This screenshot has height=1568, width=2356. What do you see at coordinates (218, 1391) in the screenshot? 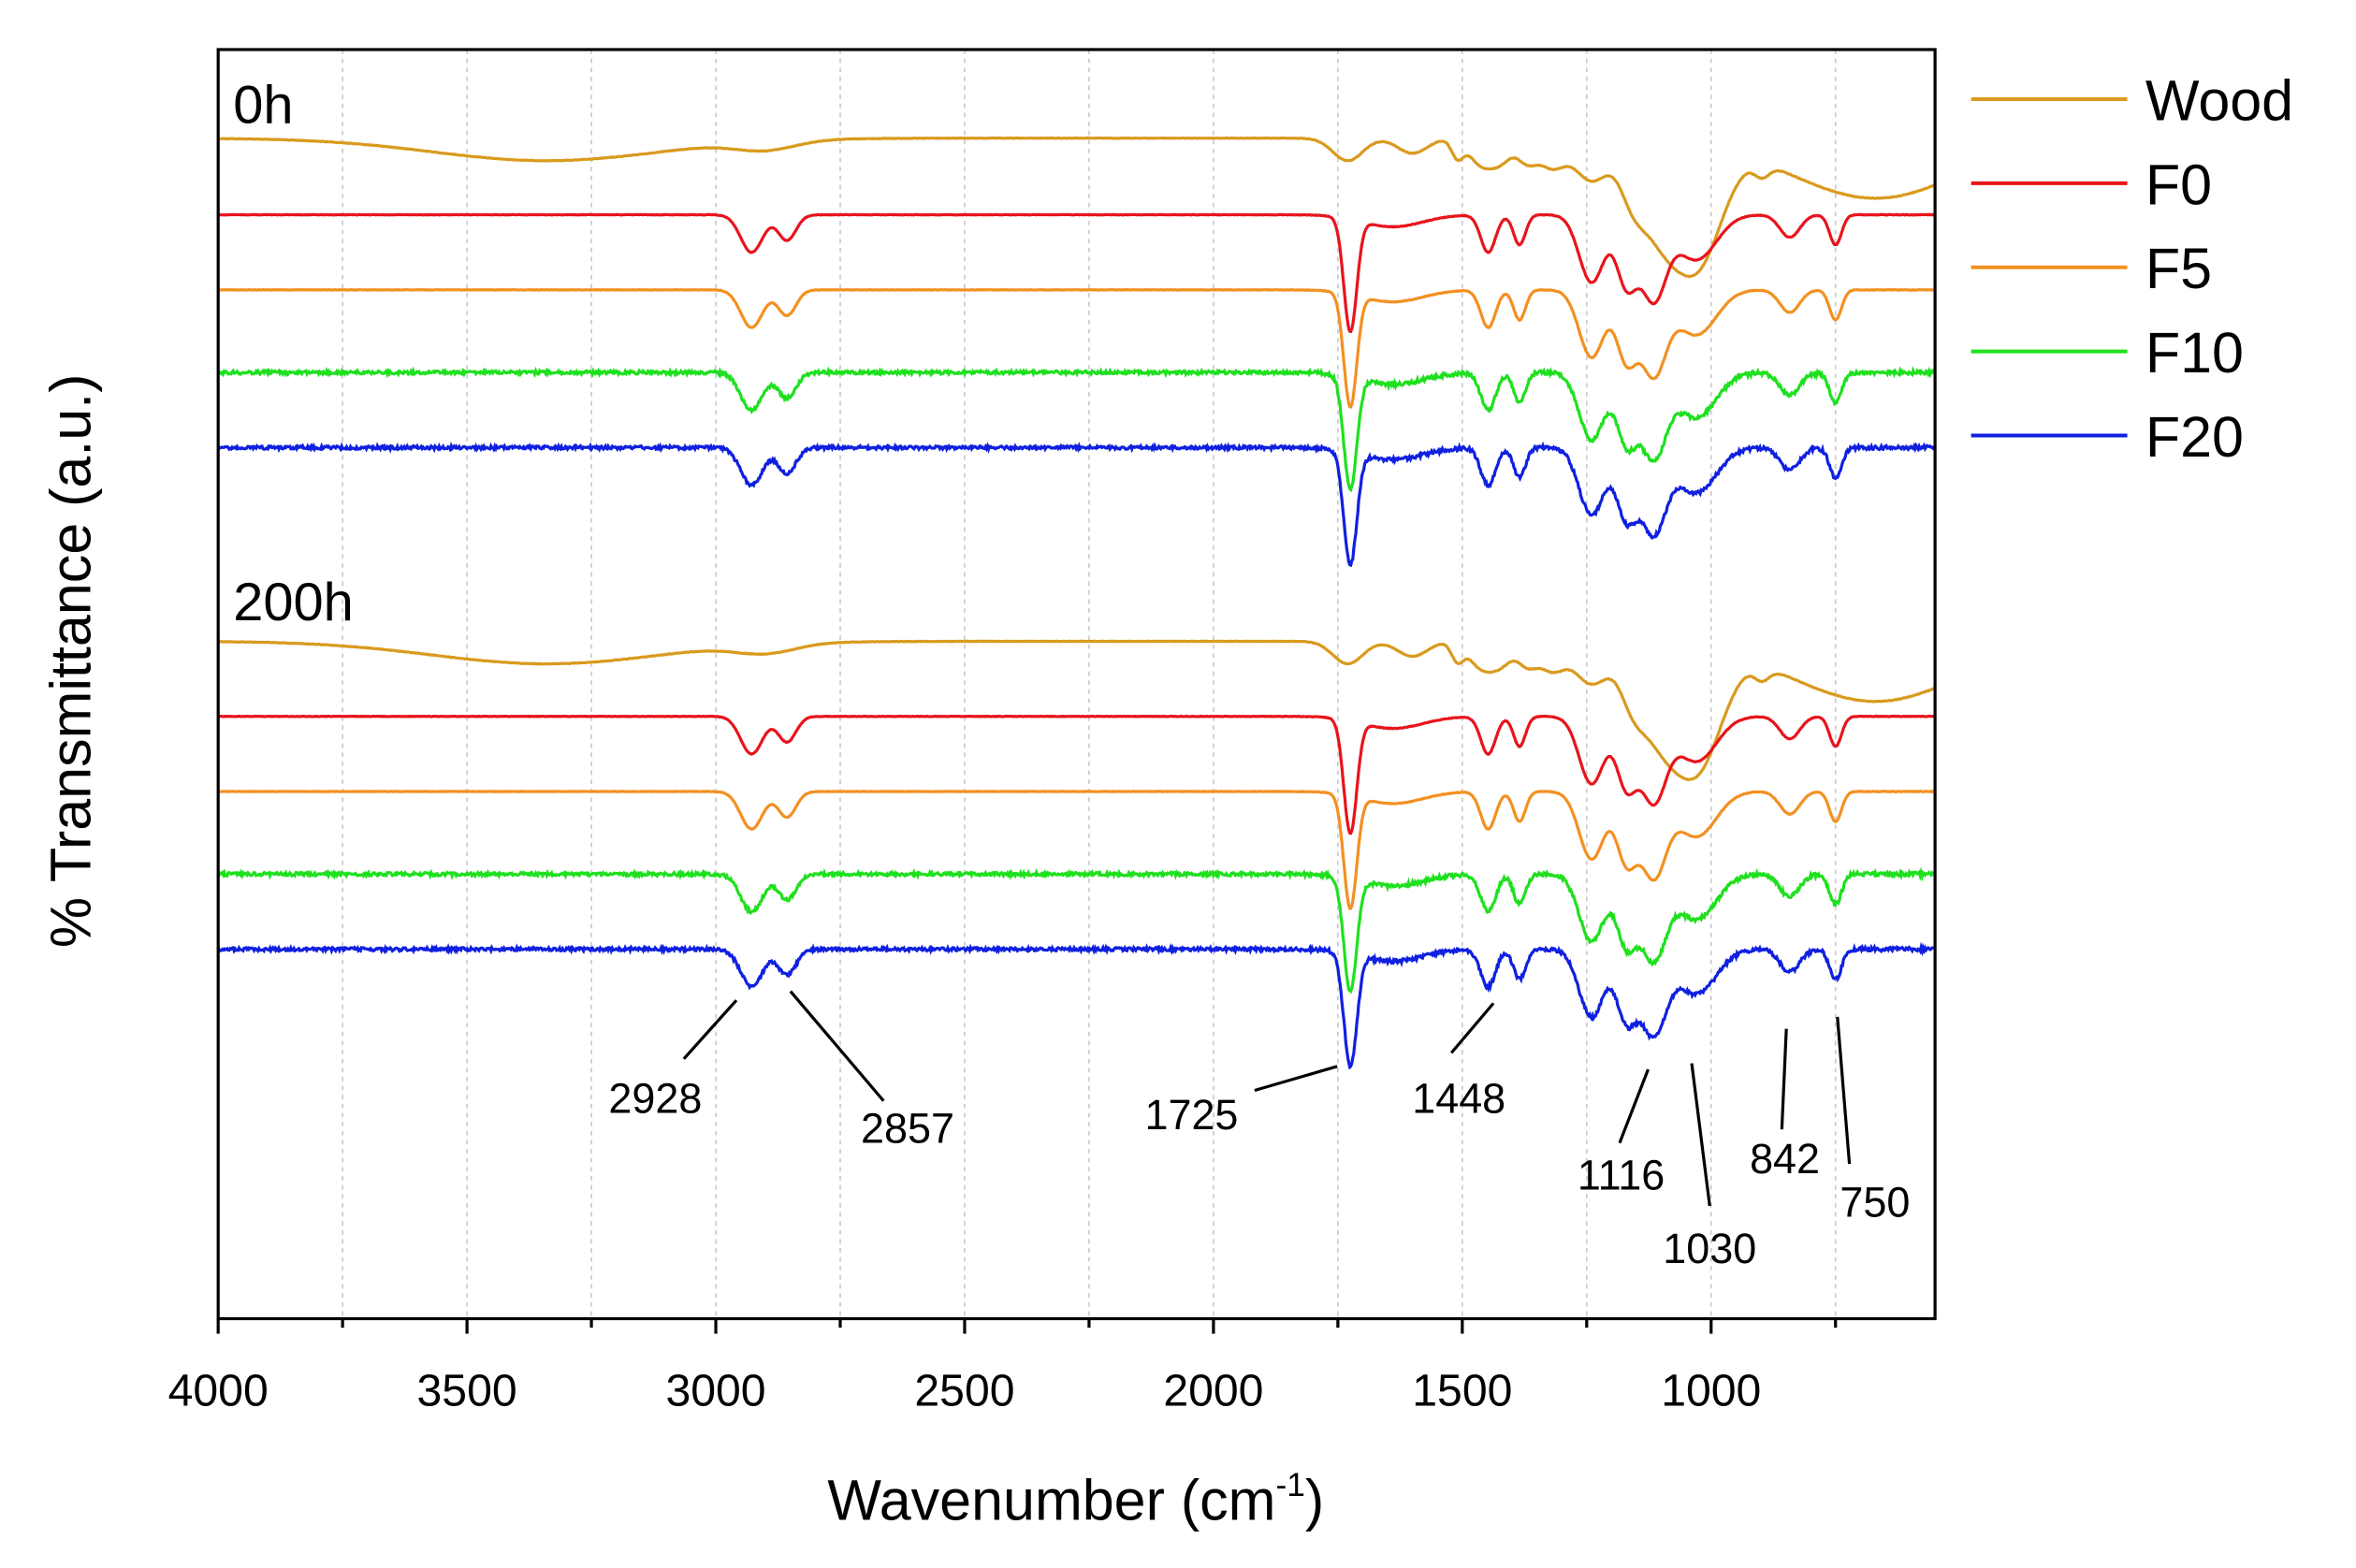
I see `x-tick-label-4000: 4000` at bounding box center [218, 1391].